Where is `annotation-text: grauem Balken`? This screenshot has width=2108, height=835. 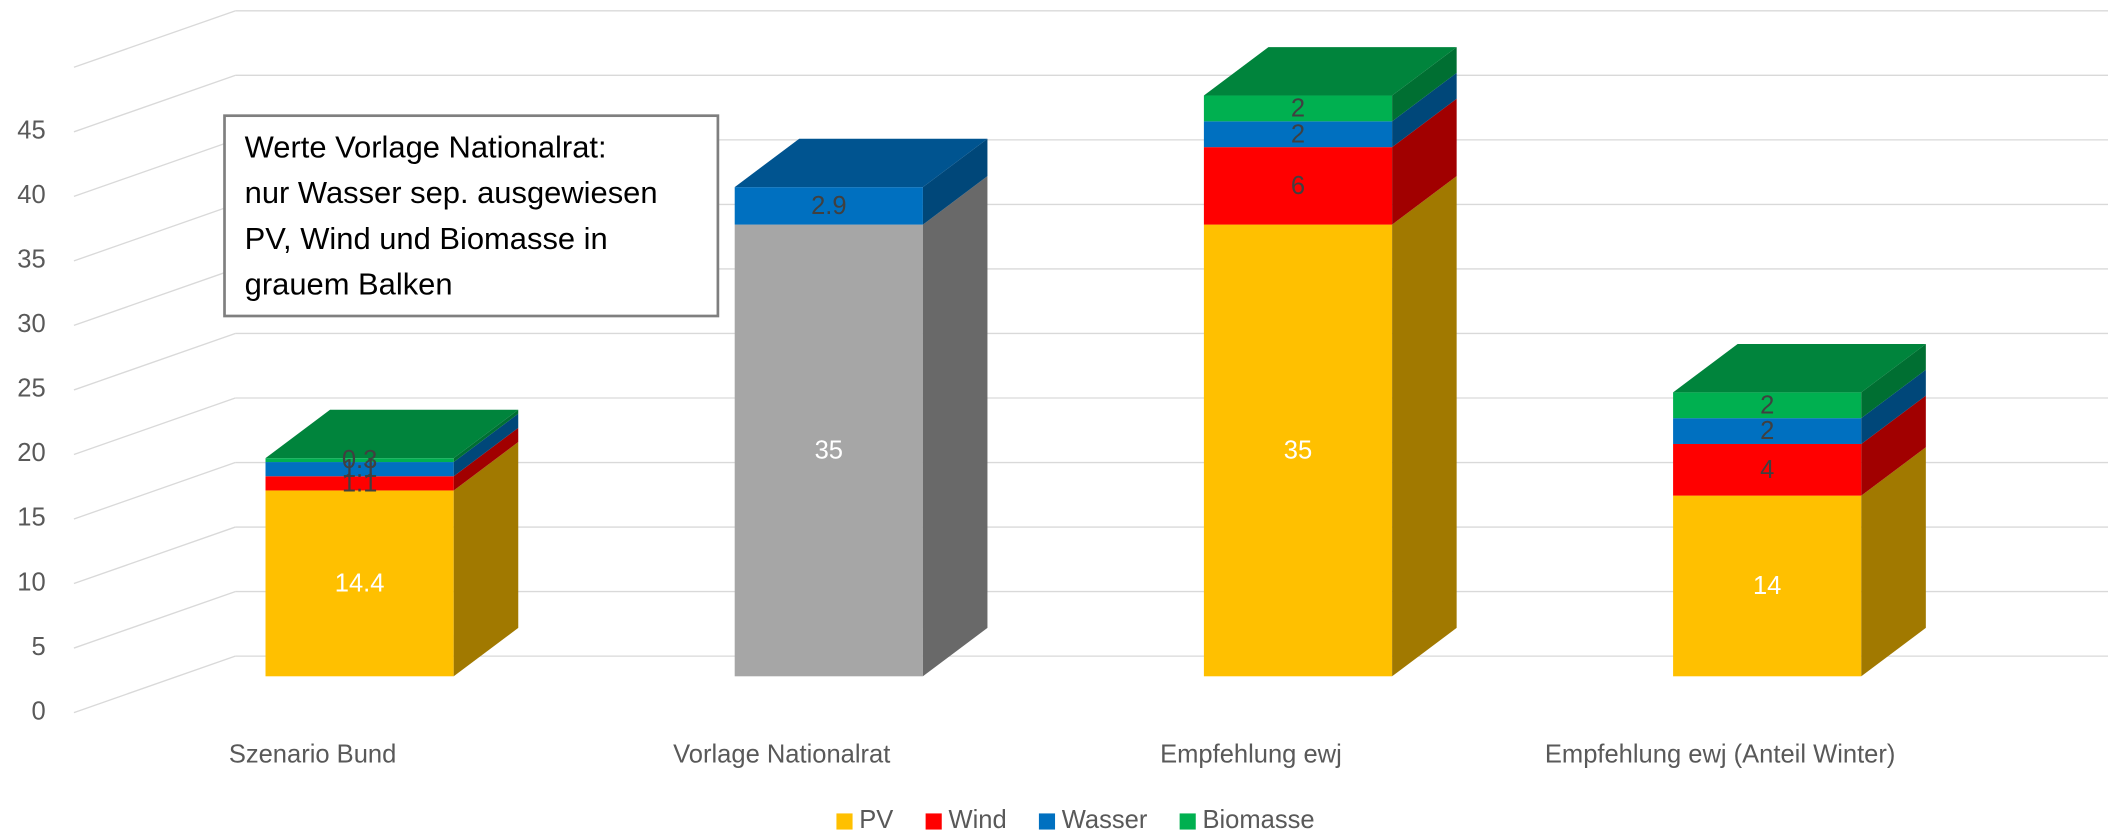 annotation-text: grauem Balken is located at coordinates (349, 284).